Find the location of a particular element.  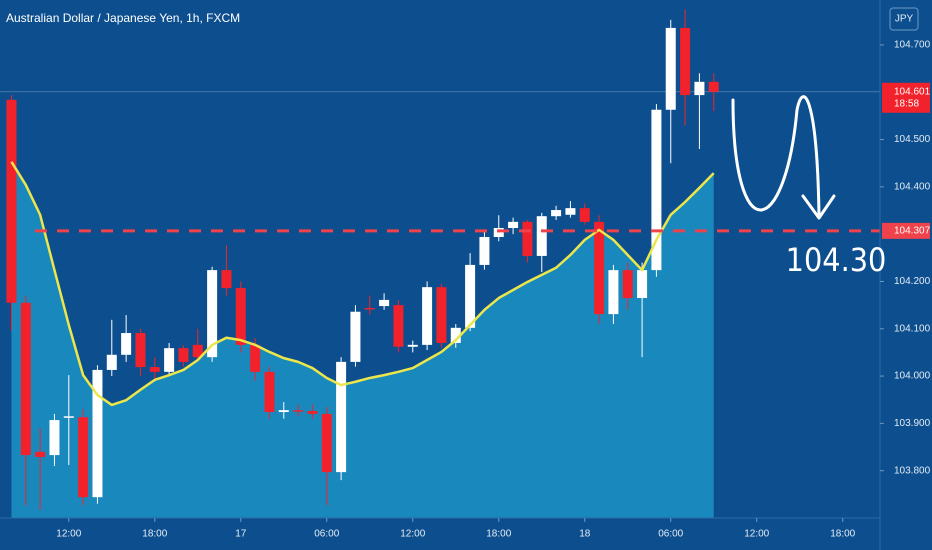

currency-box is located at coordinates (904, 19).